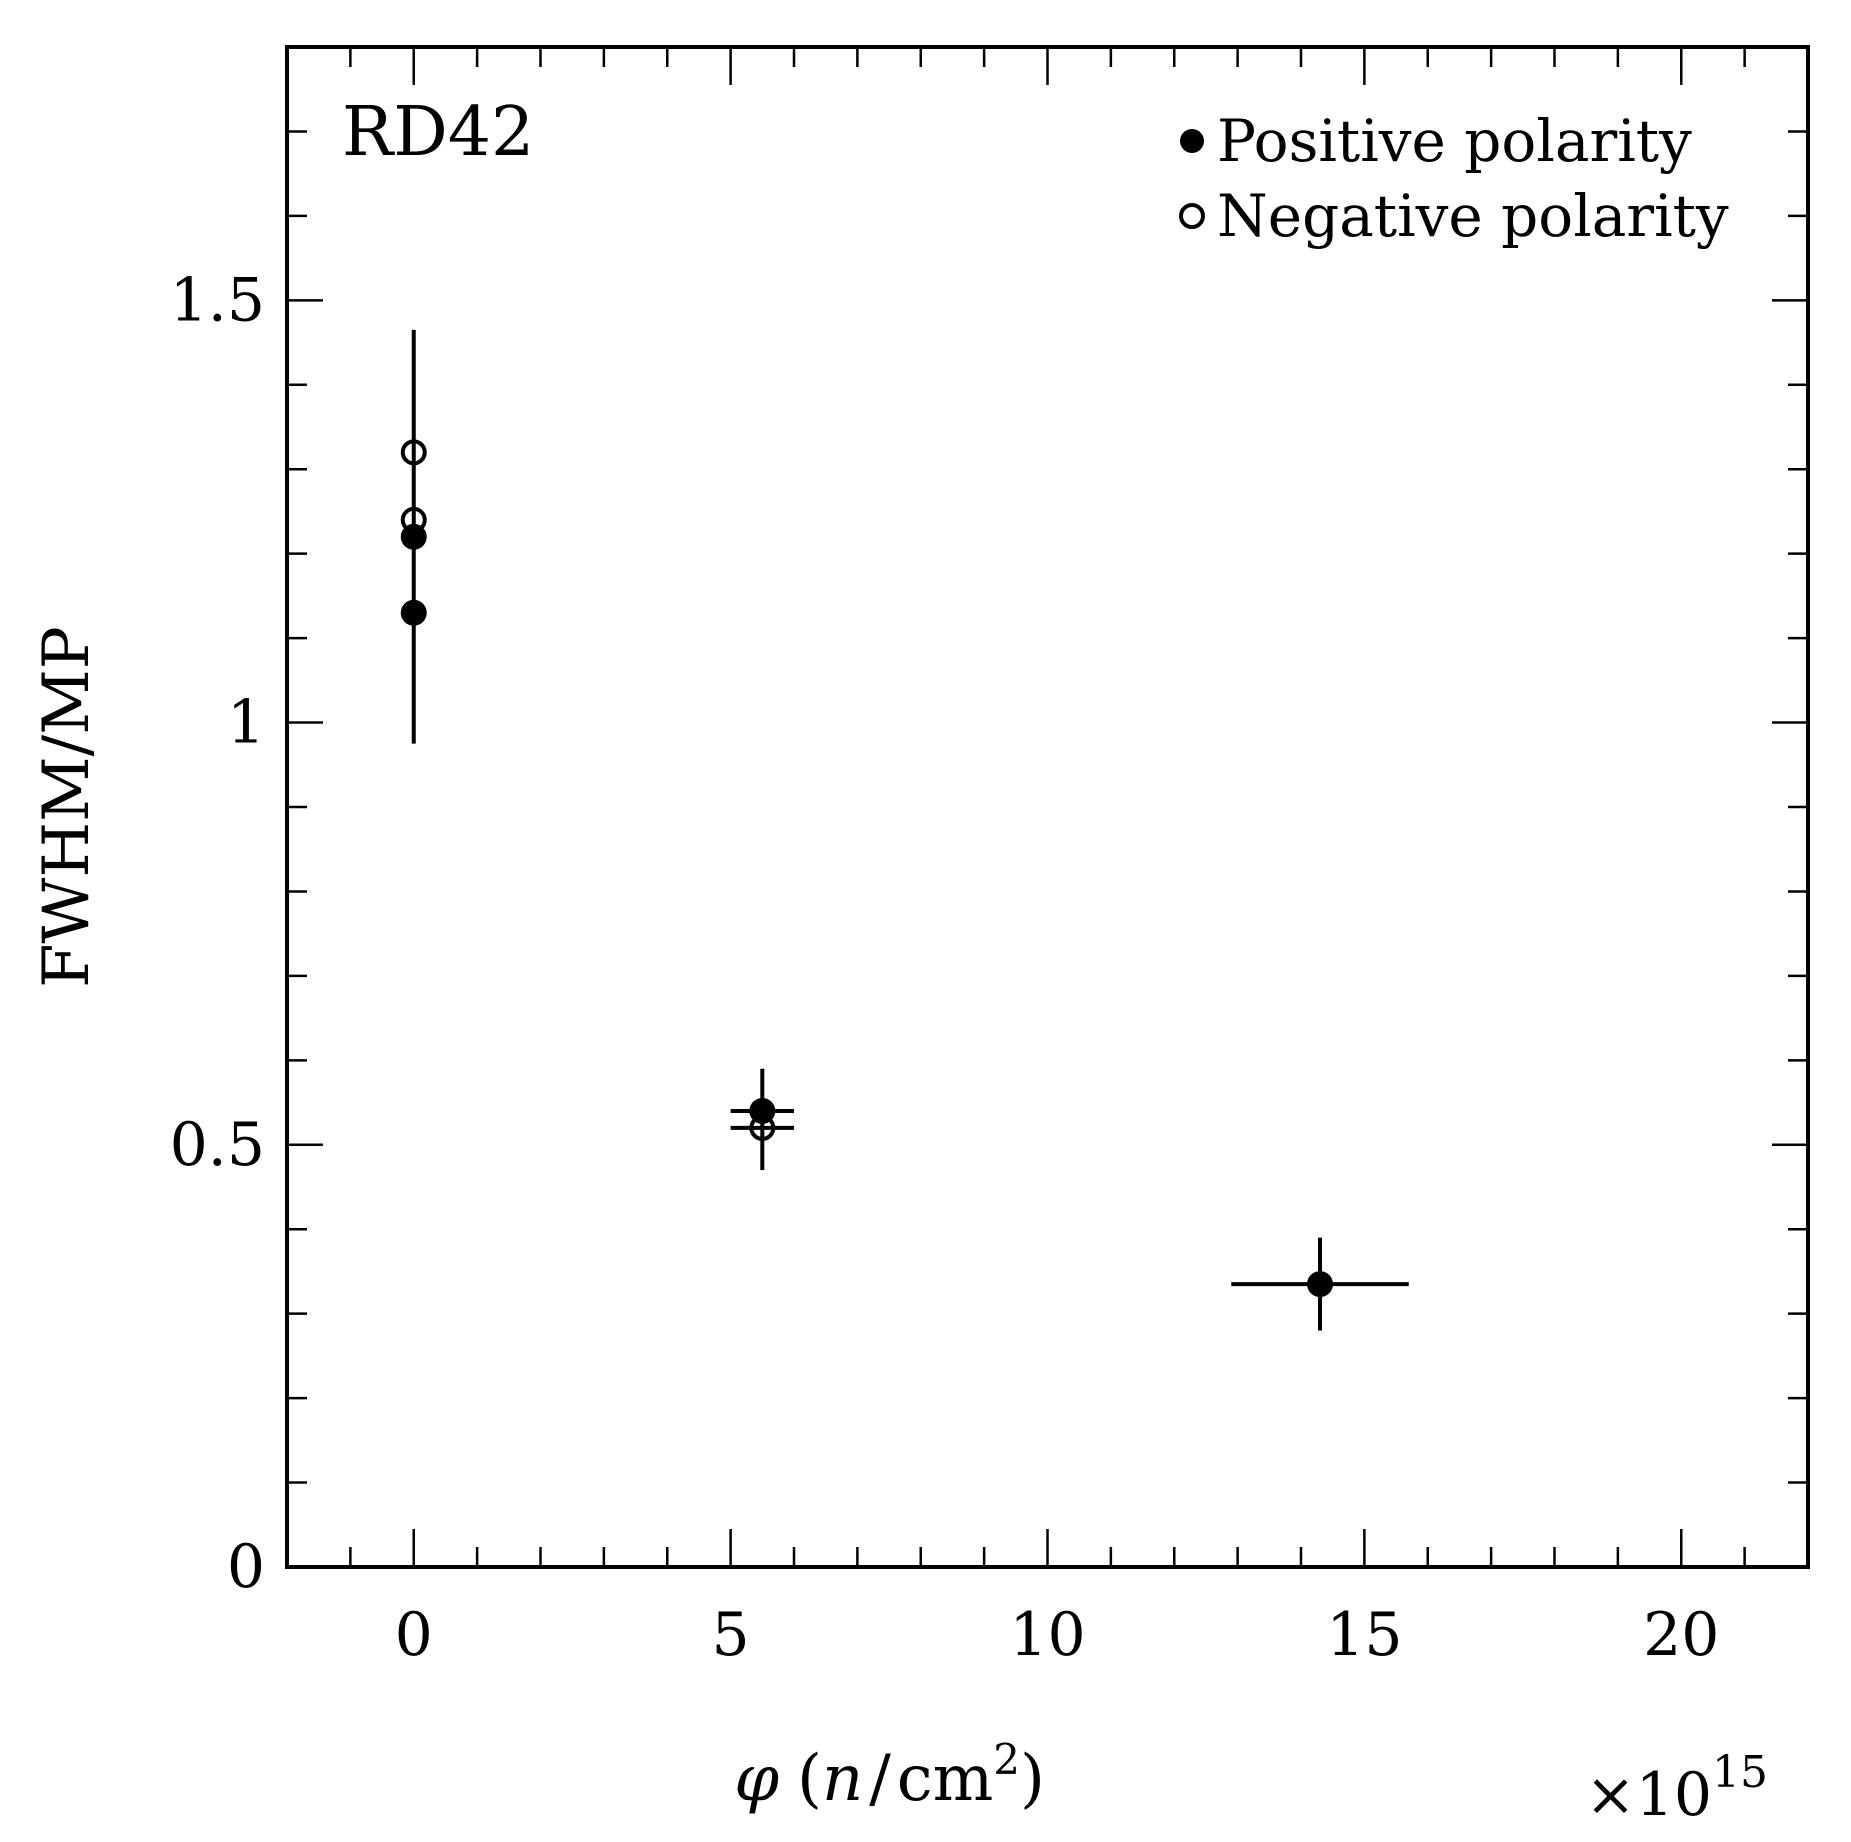 This screenshot has width=1851, height=1842. Describe the element at coordinates (1006, 1759) in the screenshot. I see `x-axis-title-power: 2` at that location.